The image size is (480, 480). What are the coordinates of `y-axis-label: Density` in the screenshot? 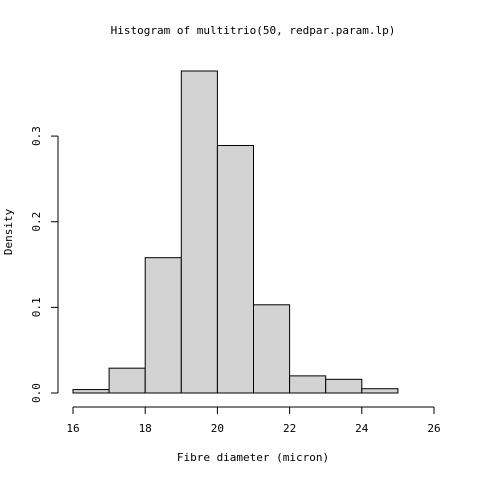 It's located at (8, 231).